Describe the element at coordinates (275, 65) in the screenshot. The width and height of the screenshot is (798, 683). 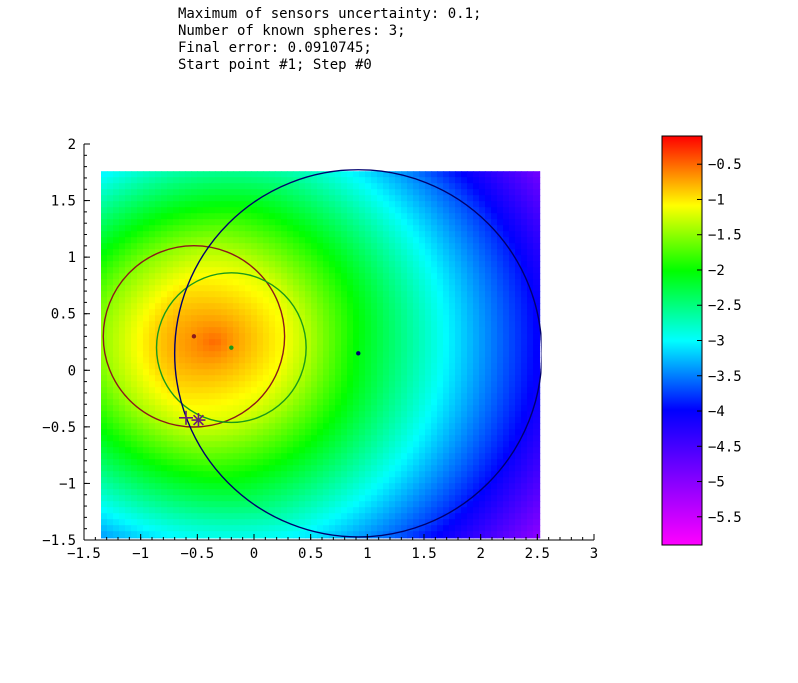
I see `header-line-step: Start point #1; Step #0` at that location.